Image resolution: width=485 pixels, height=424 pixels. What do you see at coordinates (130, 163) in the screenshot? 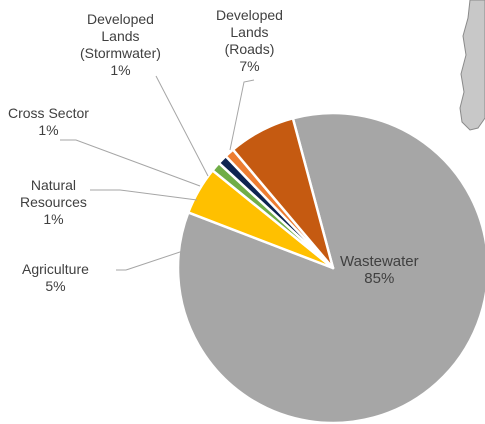
I see `leader-cross-sector` at bounding box center [130, 163].